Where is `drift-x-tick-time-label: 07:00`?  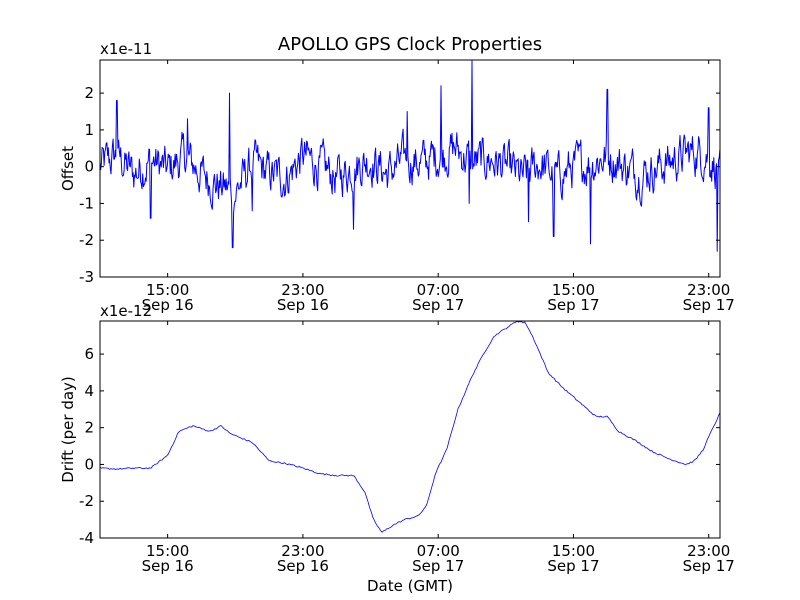
drift-x-tick-time-label: 07:00 is located at coordinates (438, 551).